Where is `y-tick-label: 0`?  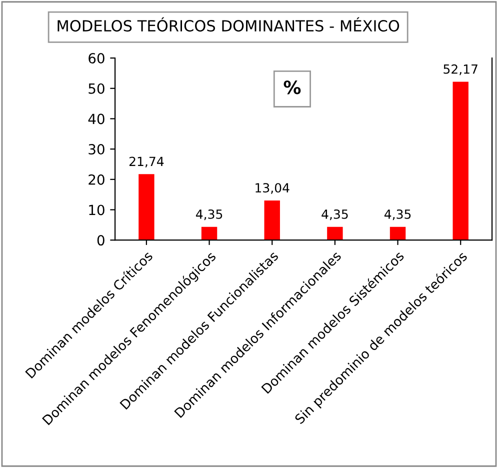 y-tick-label: 0 is located at coordinates (100, 240).